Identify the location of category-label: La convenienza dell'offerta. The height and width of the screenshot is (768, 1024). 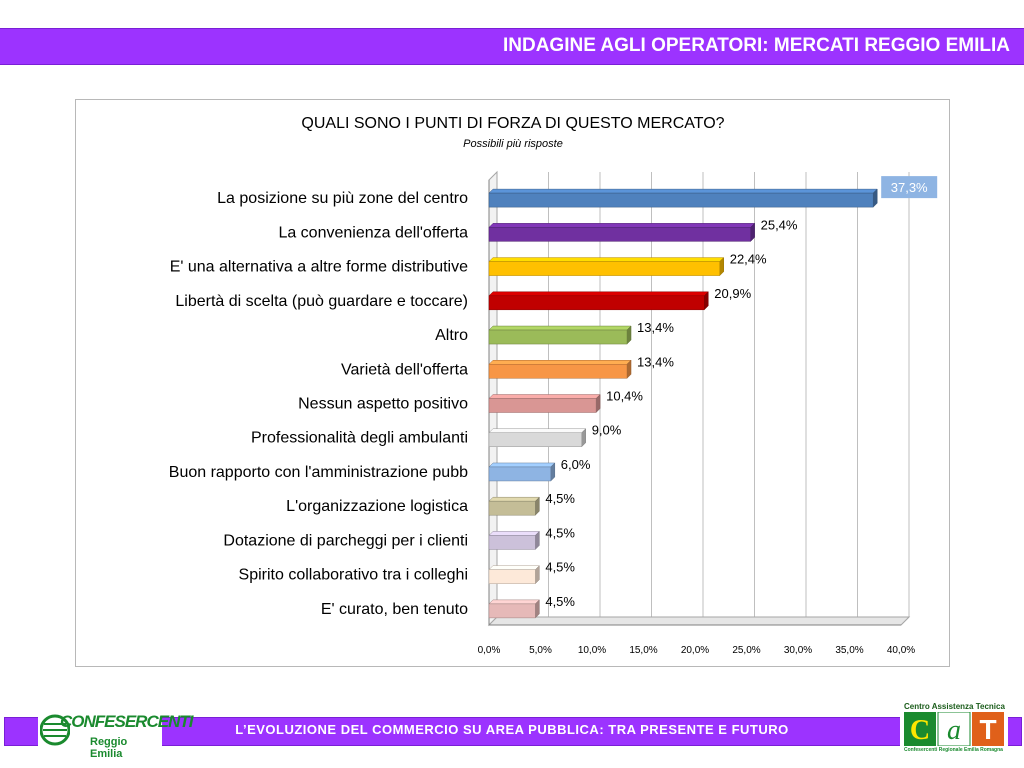
(373, 232).